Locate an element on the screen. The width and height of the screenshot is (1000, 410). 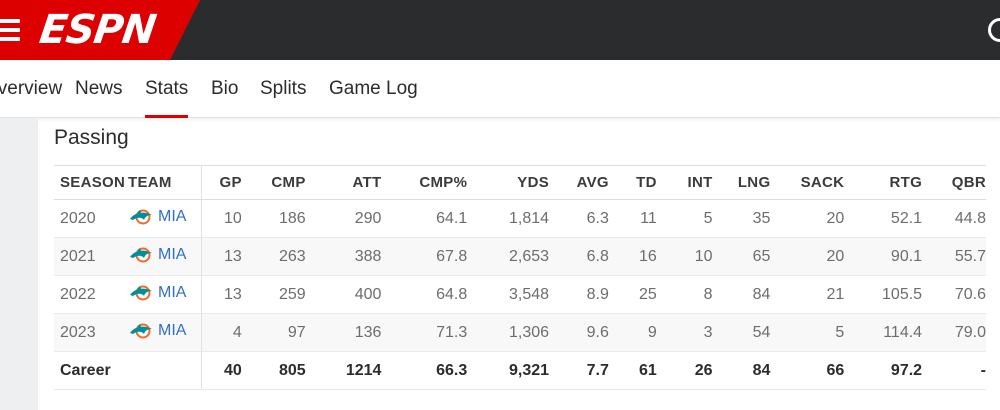
menu-icon is located at coordinates (10, 30).